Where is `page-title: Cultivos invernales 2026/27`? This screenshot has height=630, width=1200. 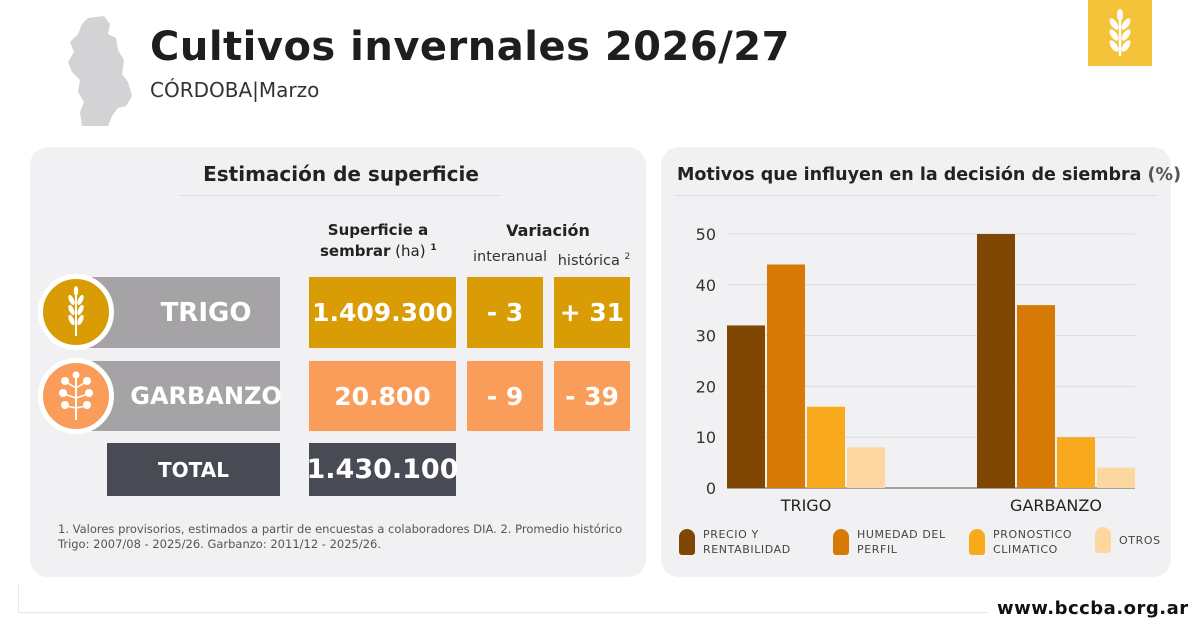
page-title: Cultivos invernales 2026/27 is located at coordinates (470, 47).